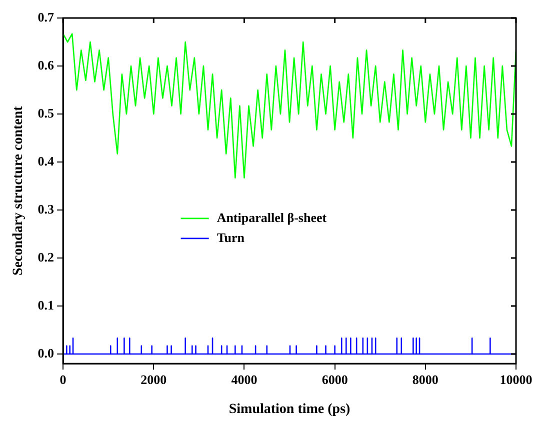 The image size is (538, 428). Describe the element at coordinates (46, 256) in the screenshot. I see `y-tick-label: 0.2` at that location.